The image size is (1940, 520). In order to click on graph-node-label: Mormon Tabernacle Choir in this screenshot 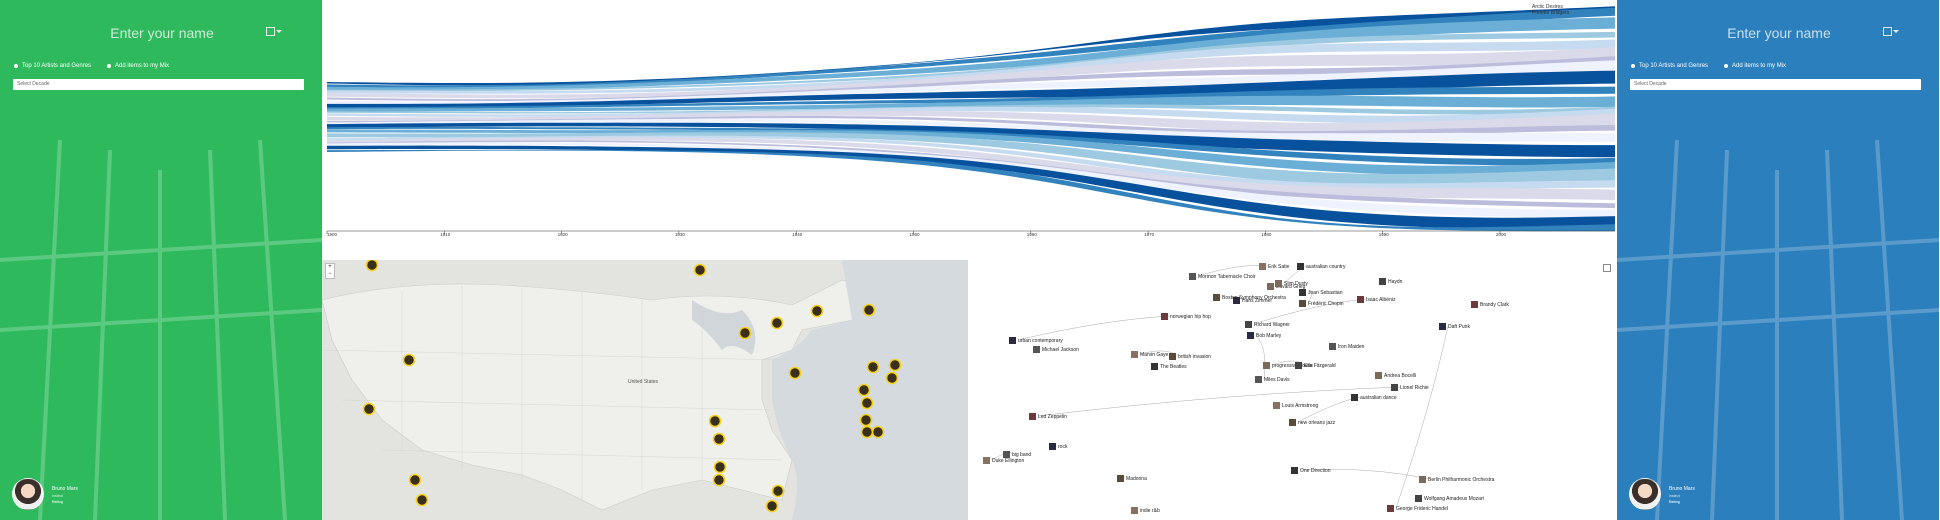, I will do `click(1227, 277)`.